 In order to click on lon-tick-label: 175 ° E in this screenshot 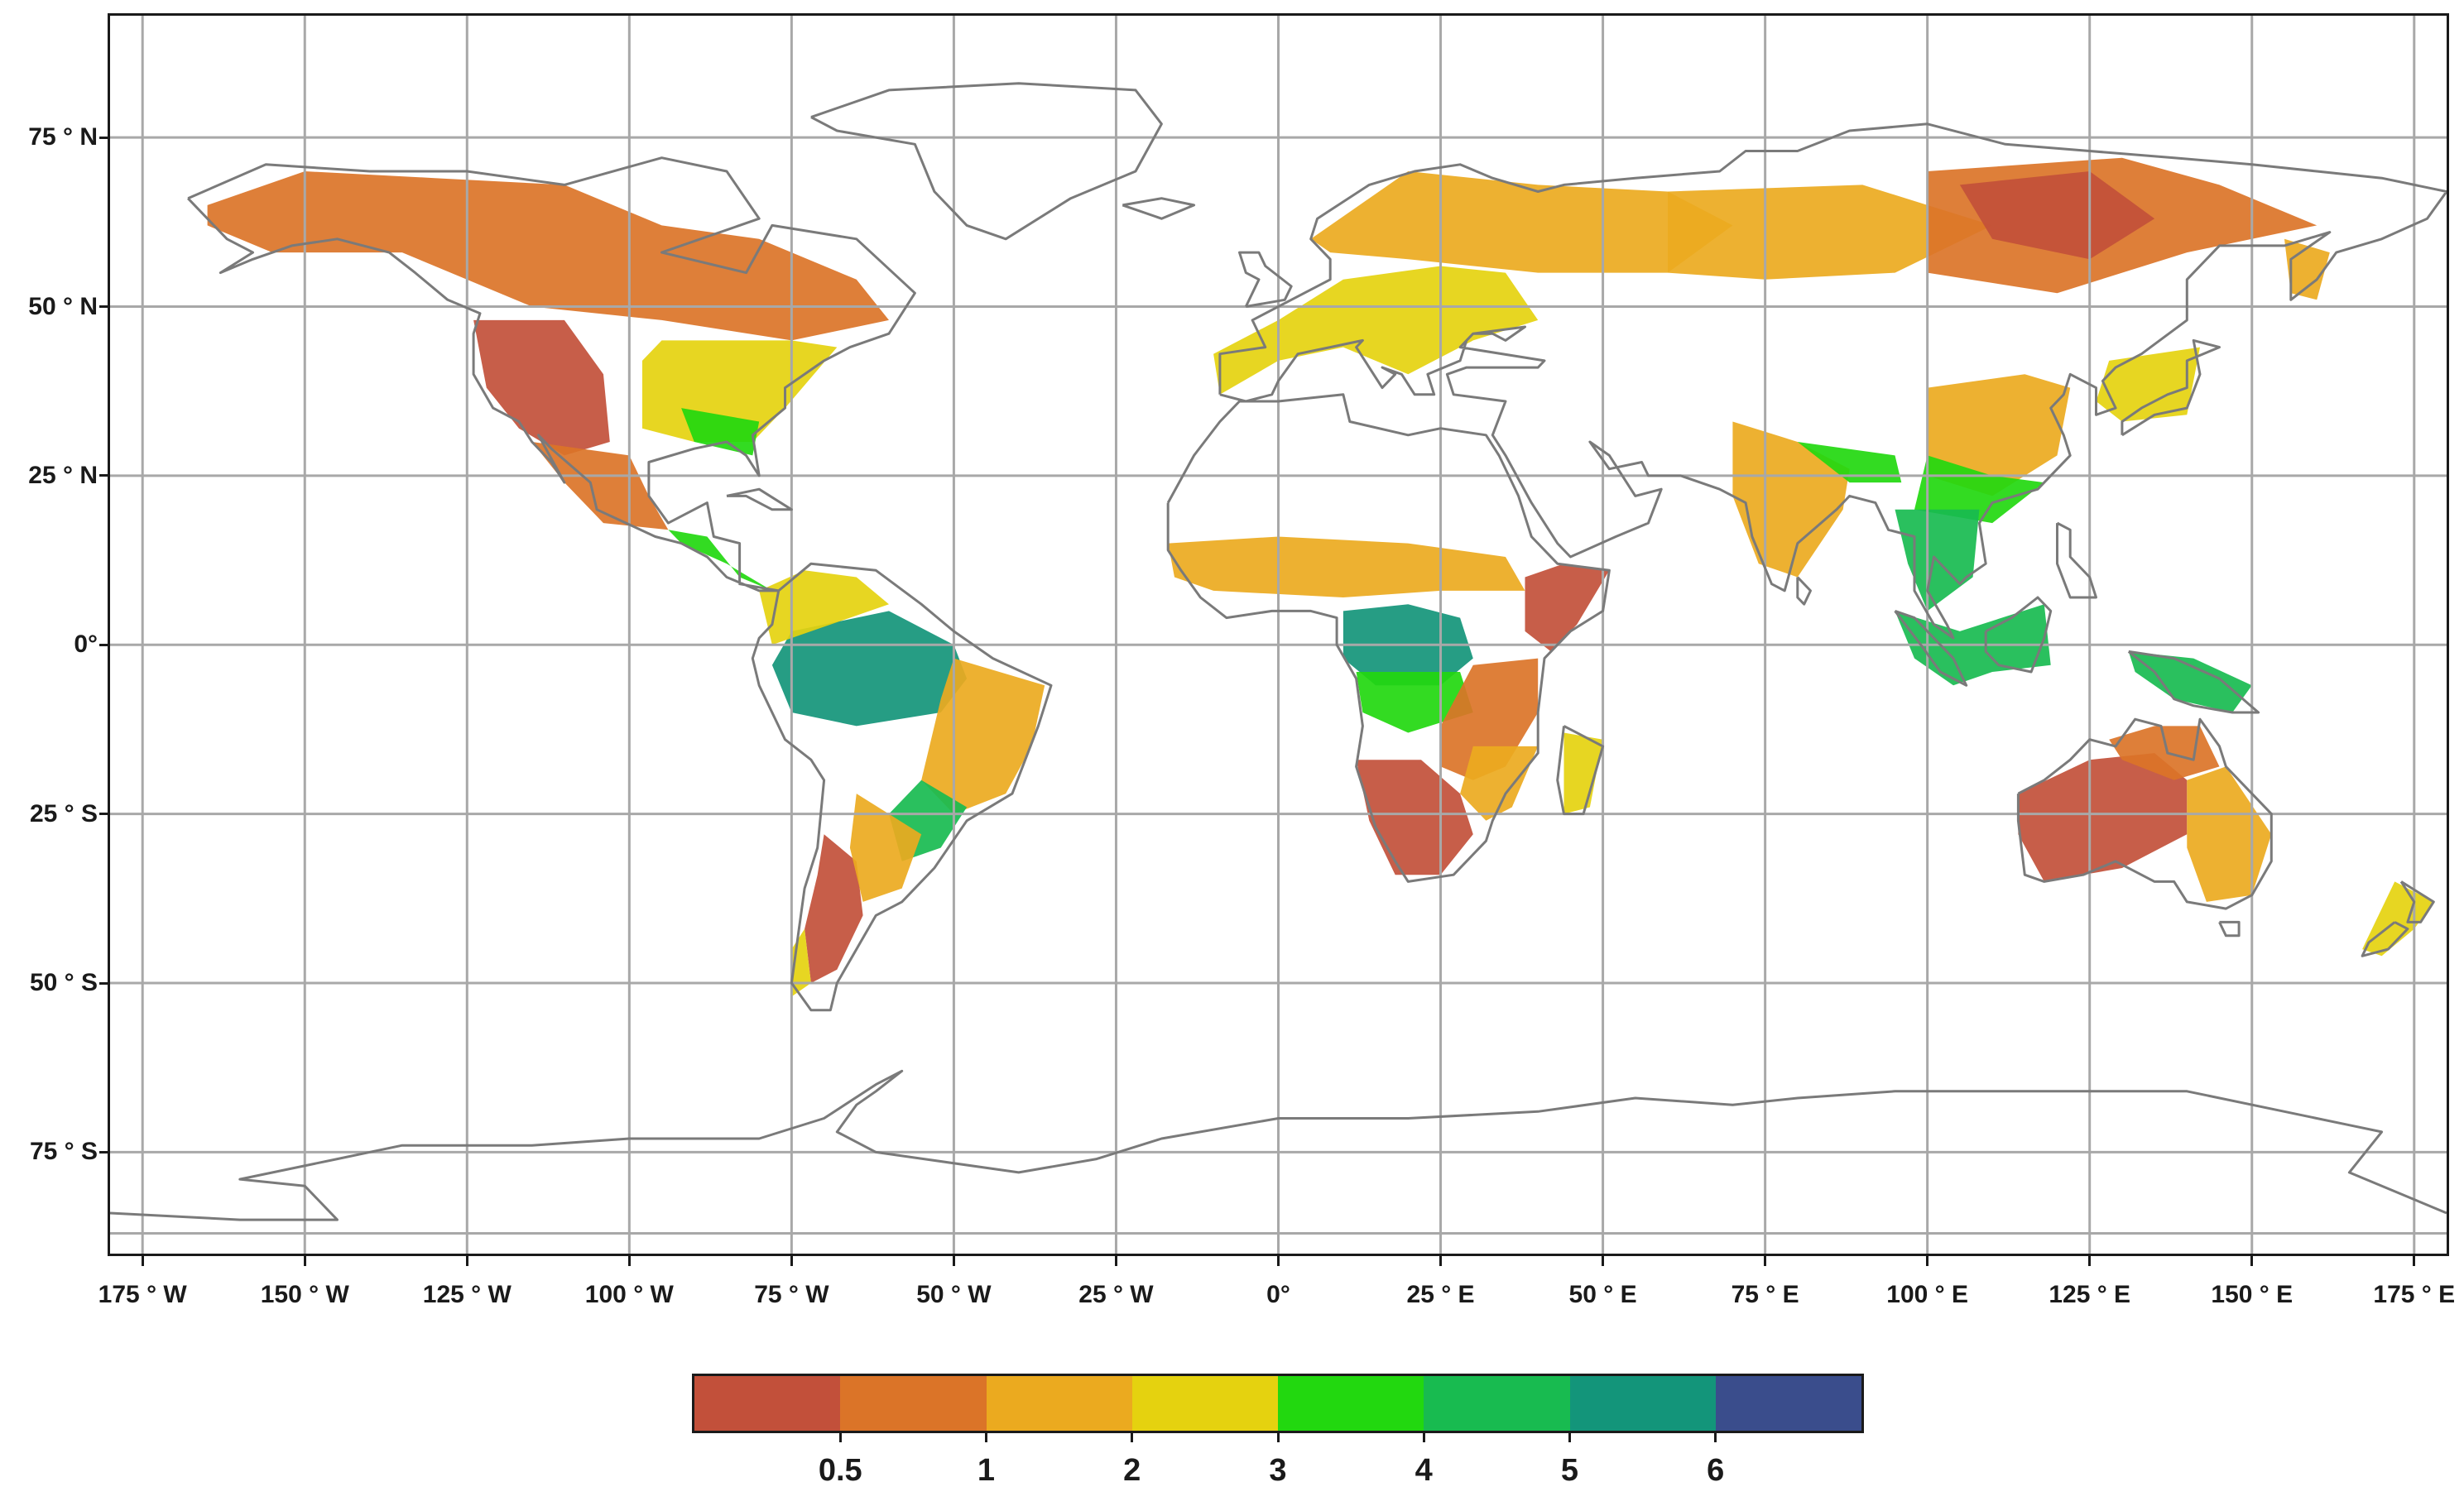, I will do `click(2414, 1294)`.